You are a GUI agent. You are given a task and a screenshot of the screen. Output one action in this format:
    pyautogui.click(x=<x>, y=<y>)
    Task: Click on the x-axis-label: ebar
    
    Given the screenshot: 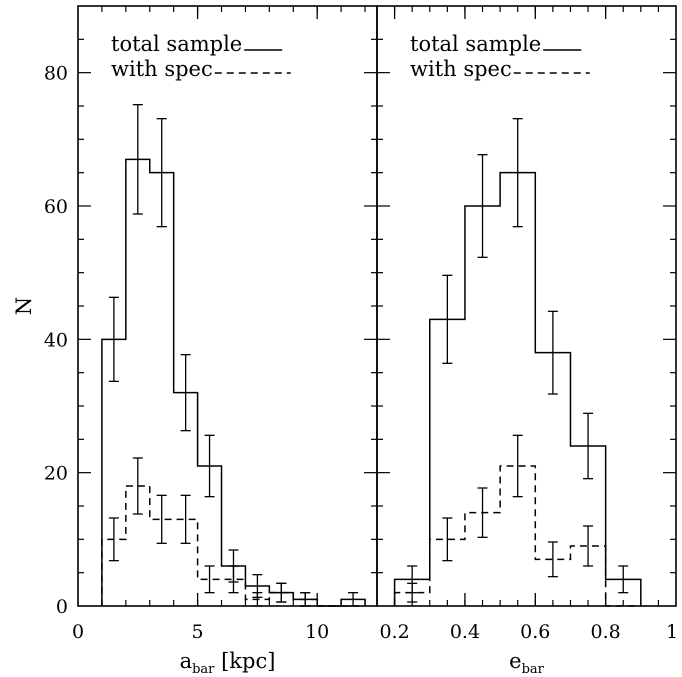 What is the action you would take?
    pyautogui.click(x=527, y=663)
    